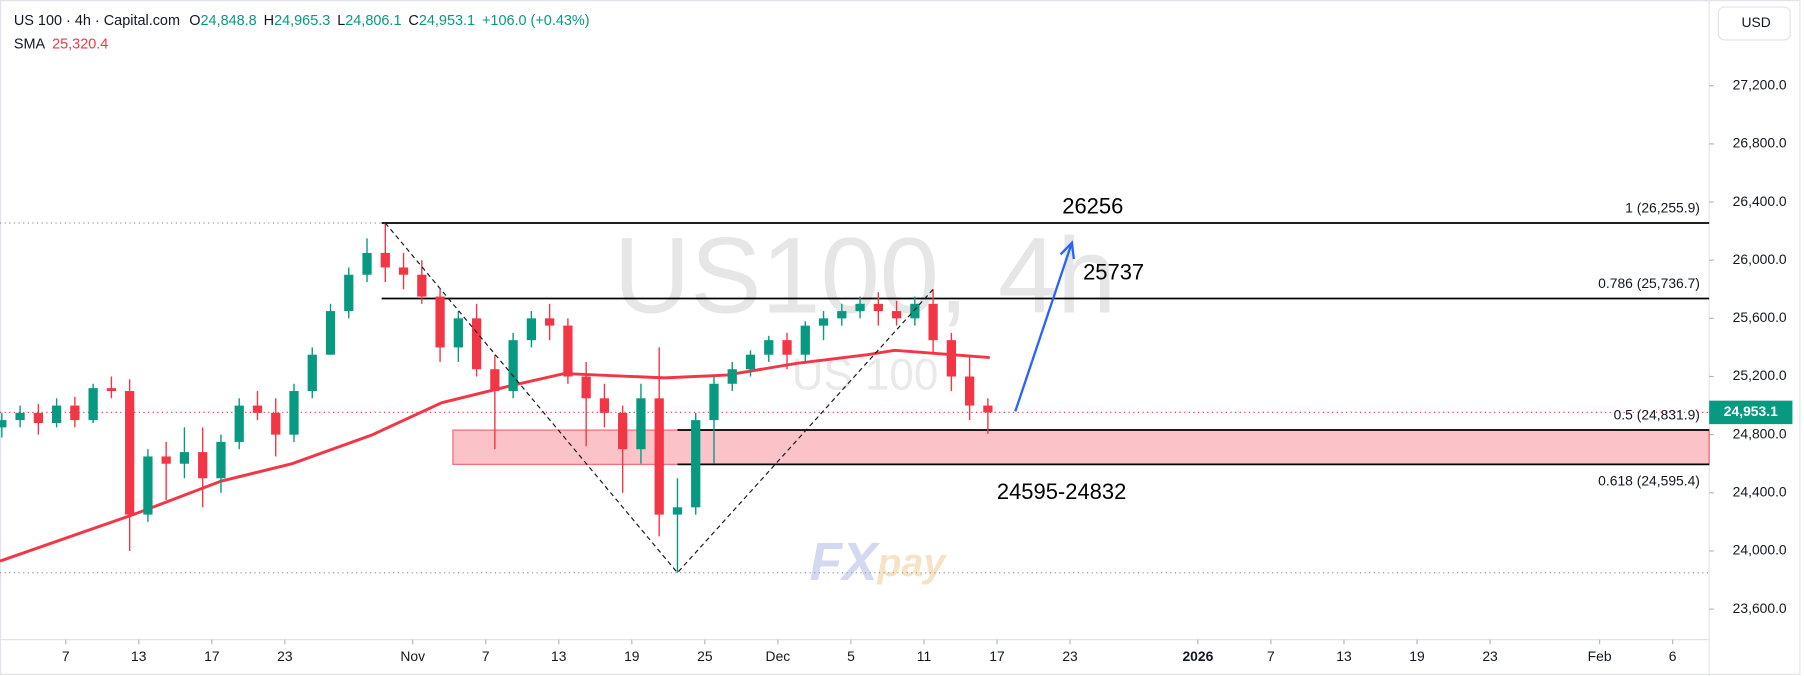 The image size is (1804, 676). I want to click on x-tick-label: 5, so click(851, 656).